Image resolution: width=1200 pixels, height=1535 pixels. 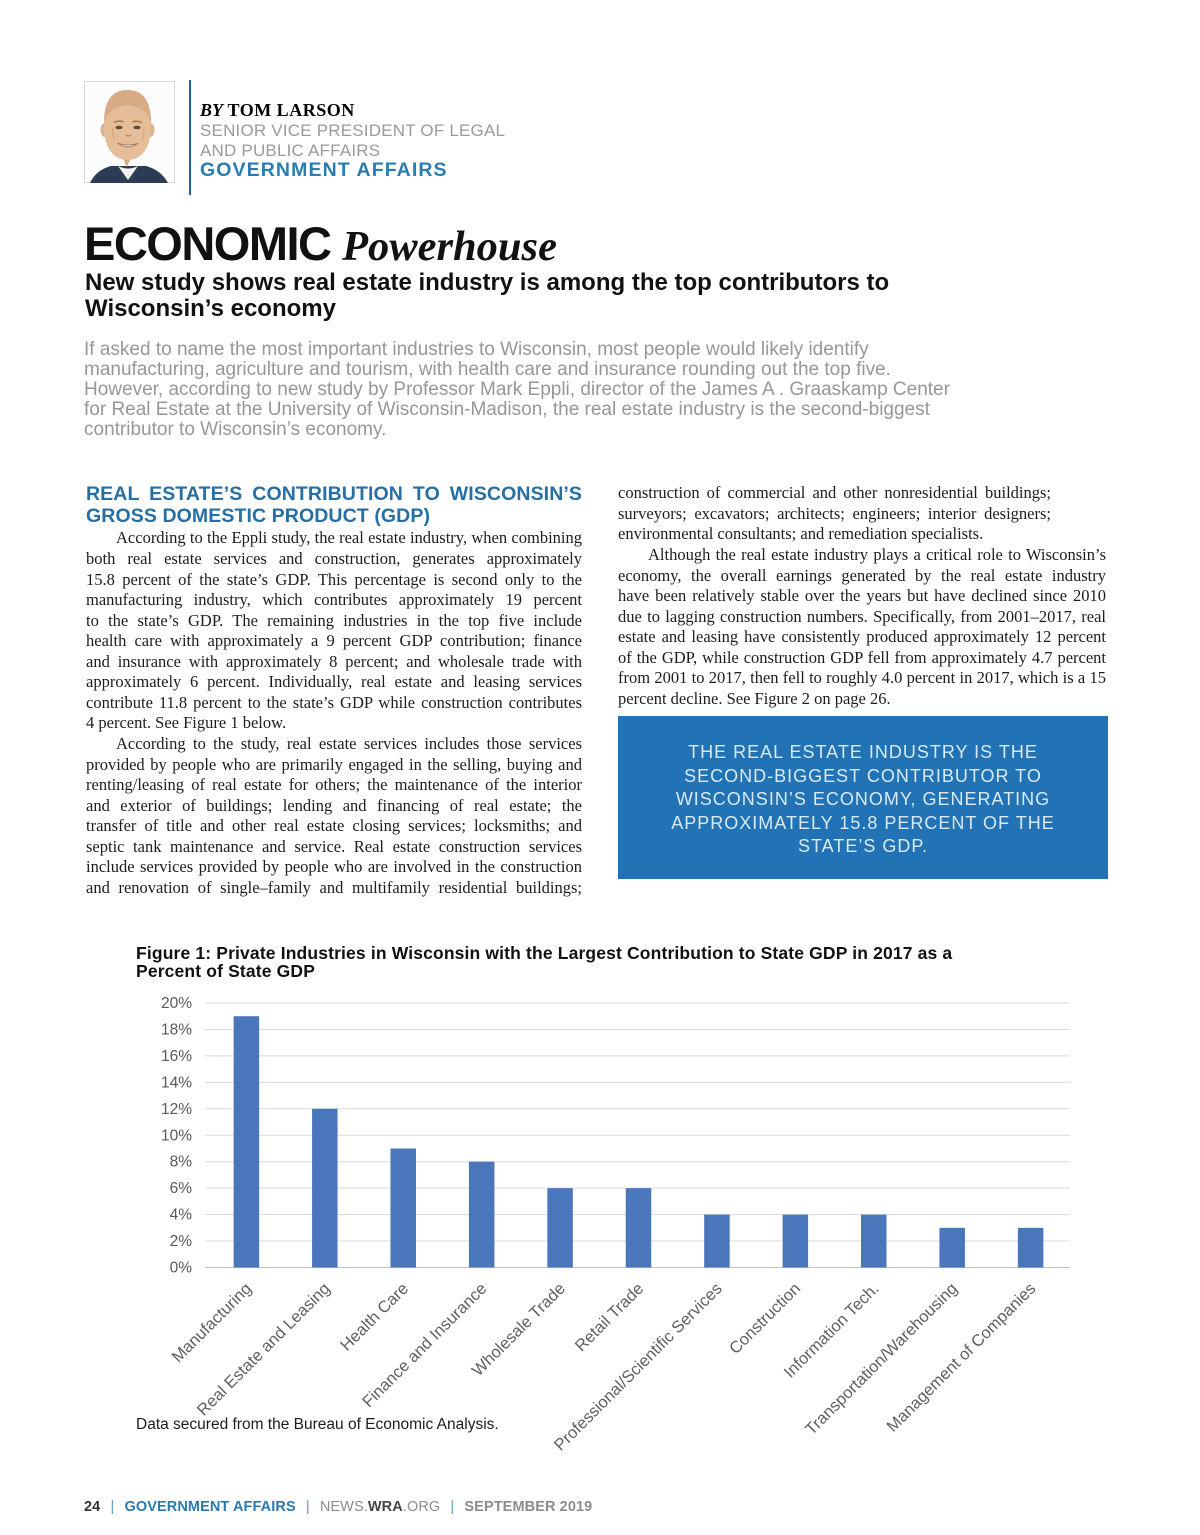 What do you see at coordinates (181, 1241) in the screenshot?
I see `svg-text: 2%` at bounding box center [181, 1241].